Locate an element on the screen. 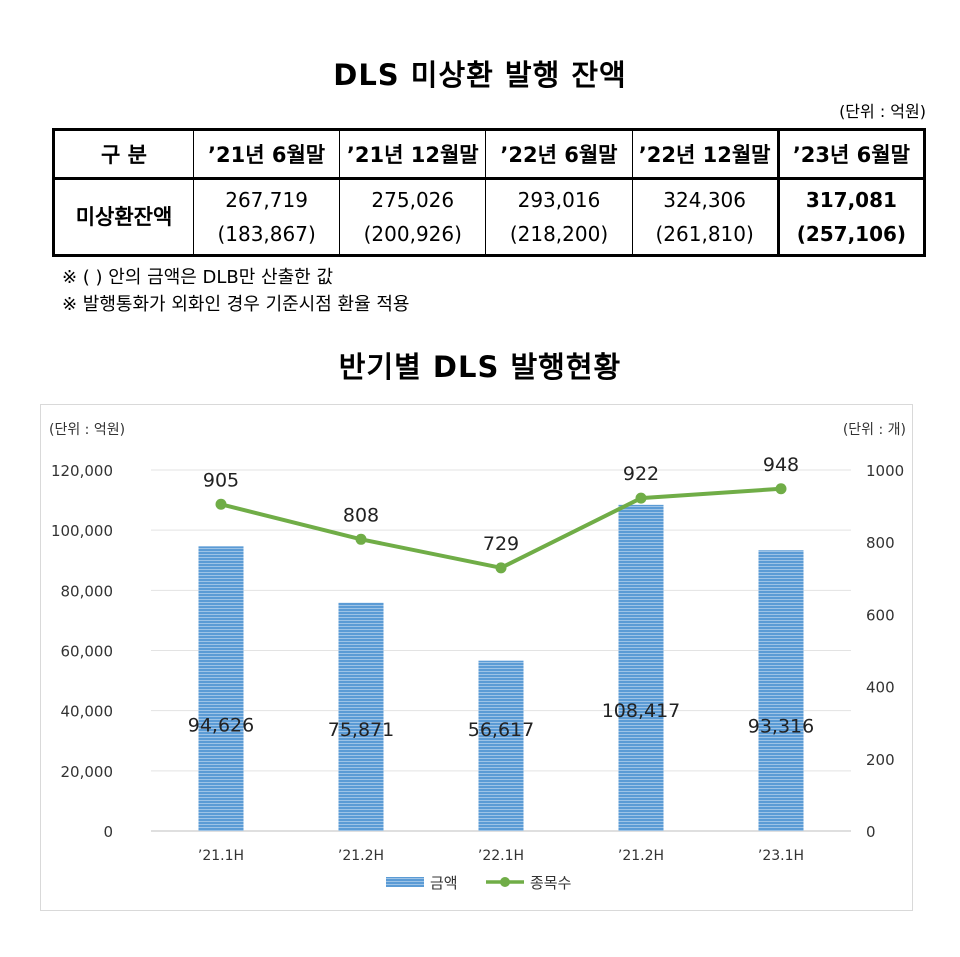 This screenshot has width=960, height=957. cell-sub-value: (261,810) is located at coordinates (704, 234).